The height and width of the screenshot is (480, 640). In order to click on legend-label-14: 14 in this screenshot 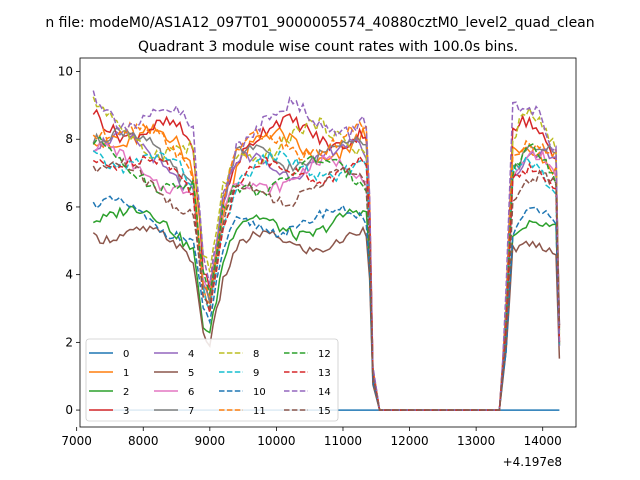, I will do `click(324, 392)`.